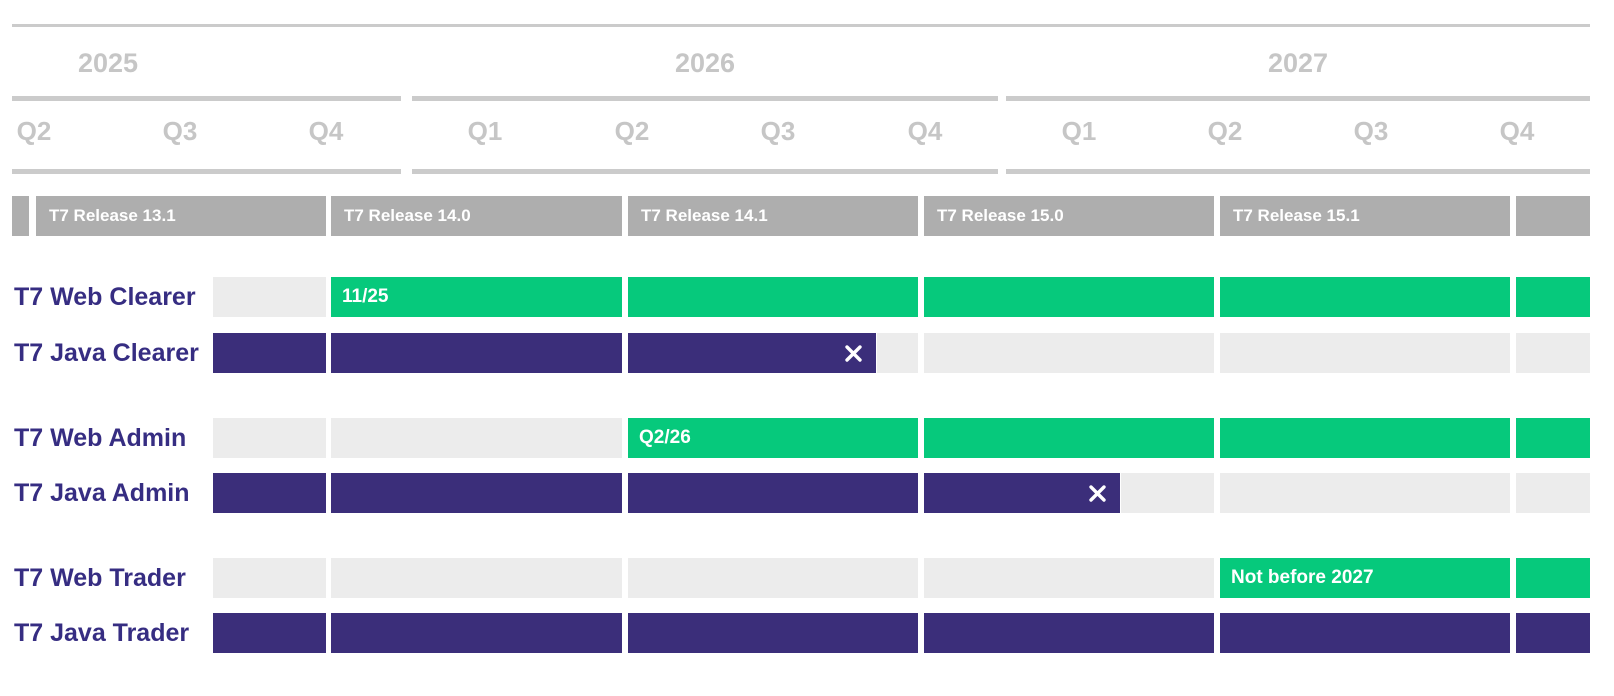 Image resolution: width=1614 pixels, height=696 pixels. Describe the element at coordinates (773, 438) in the screenshot. I see `roadmap-bar-segment-available-web: Q2/26` at that location.